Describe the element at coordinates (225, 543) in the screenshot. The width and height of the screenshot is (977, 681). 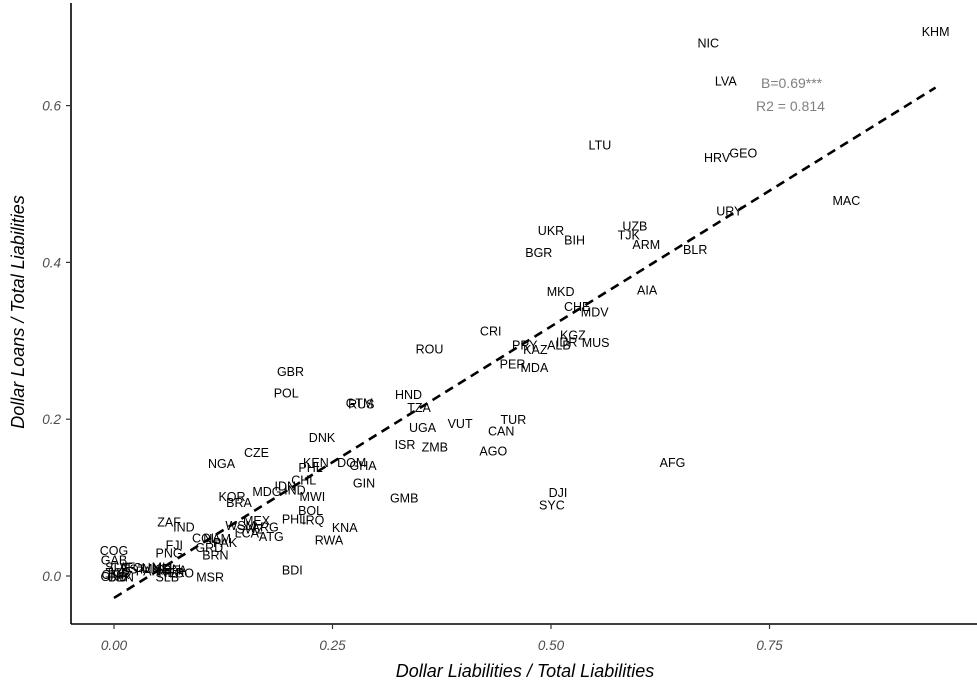
I see `point-label-pak: PAK` at that location.